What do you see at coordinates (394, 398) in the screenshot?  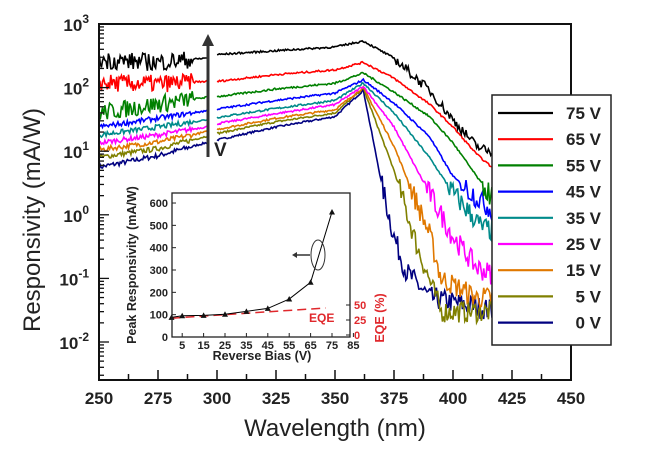 I see `x-tick-label: 375` at bounding box center [394, 398].